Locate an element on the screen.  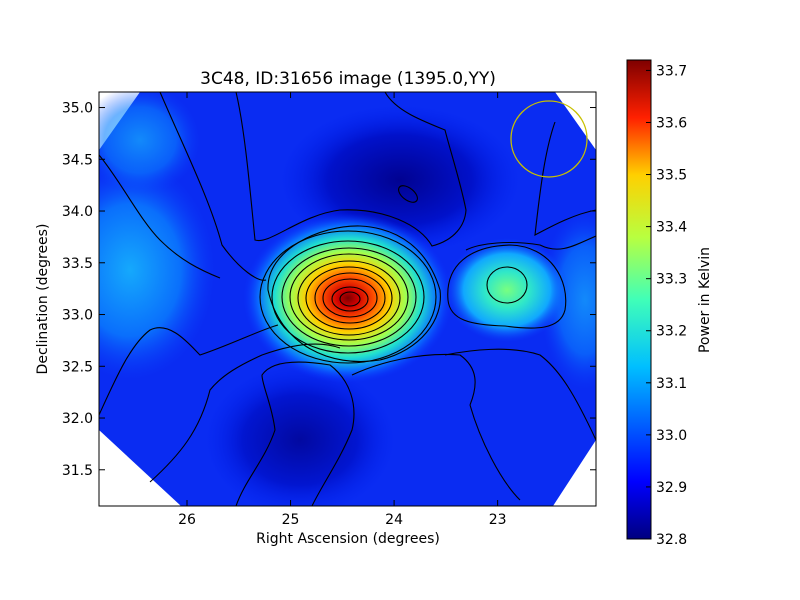
secondary-source-glow is located at coordinates (507, 290).